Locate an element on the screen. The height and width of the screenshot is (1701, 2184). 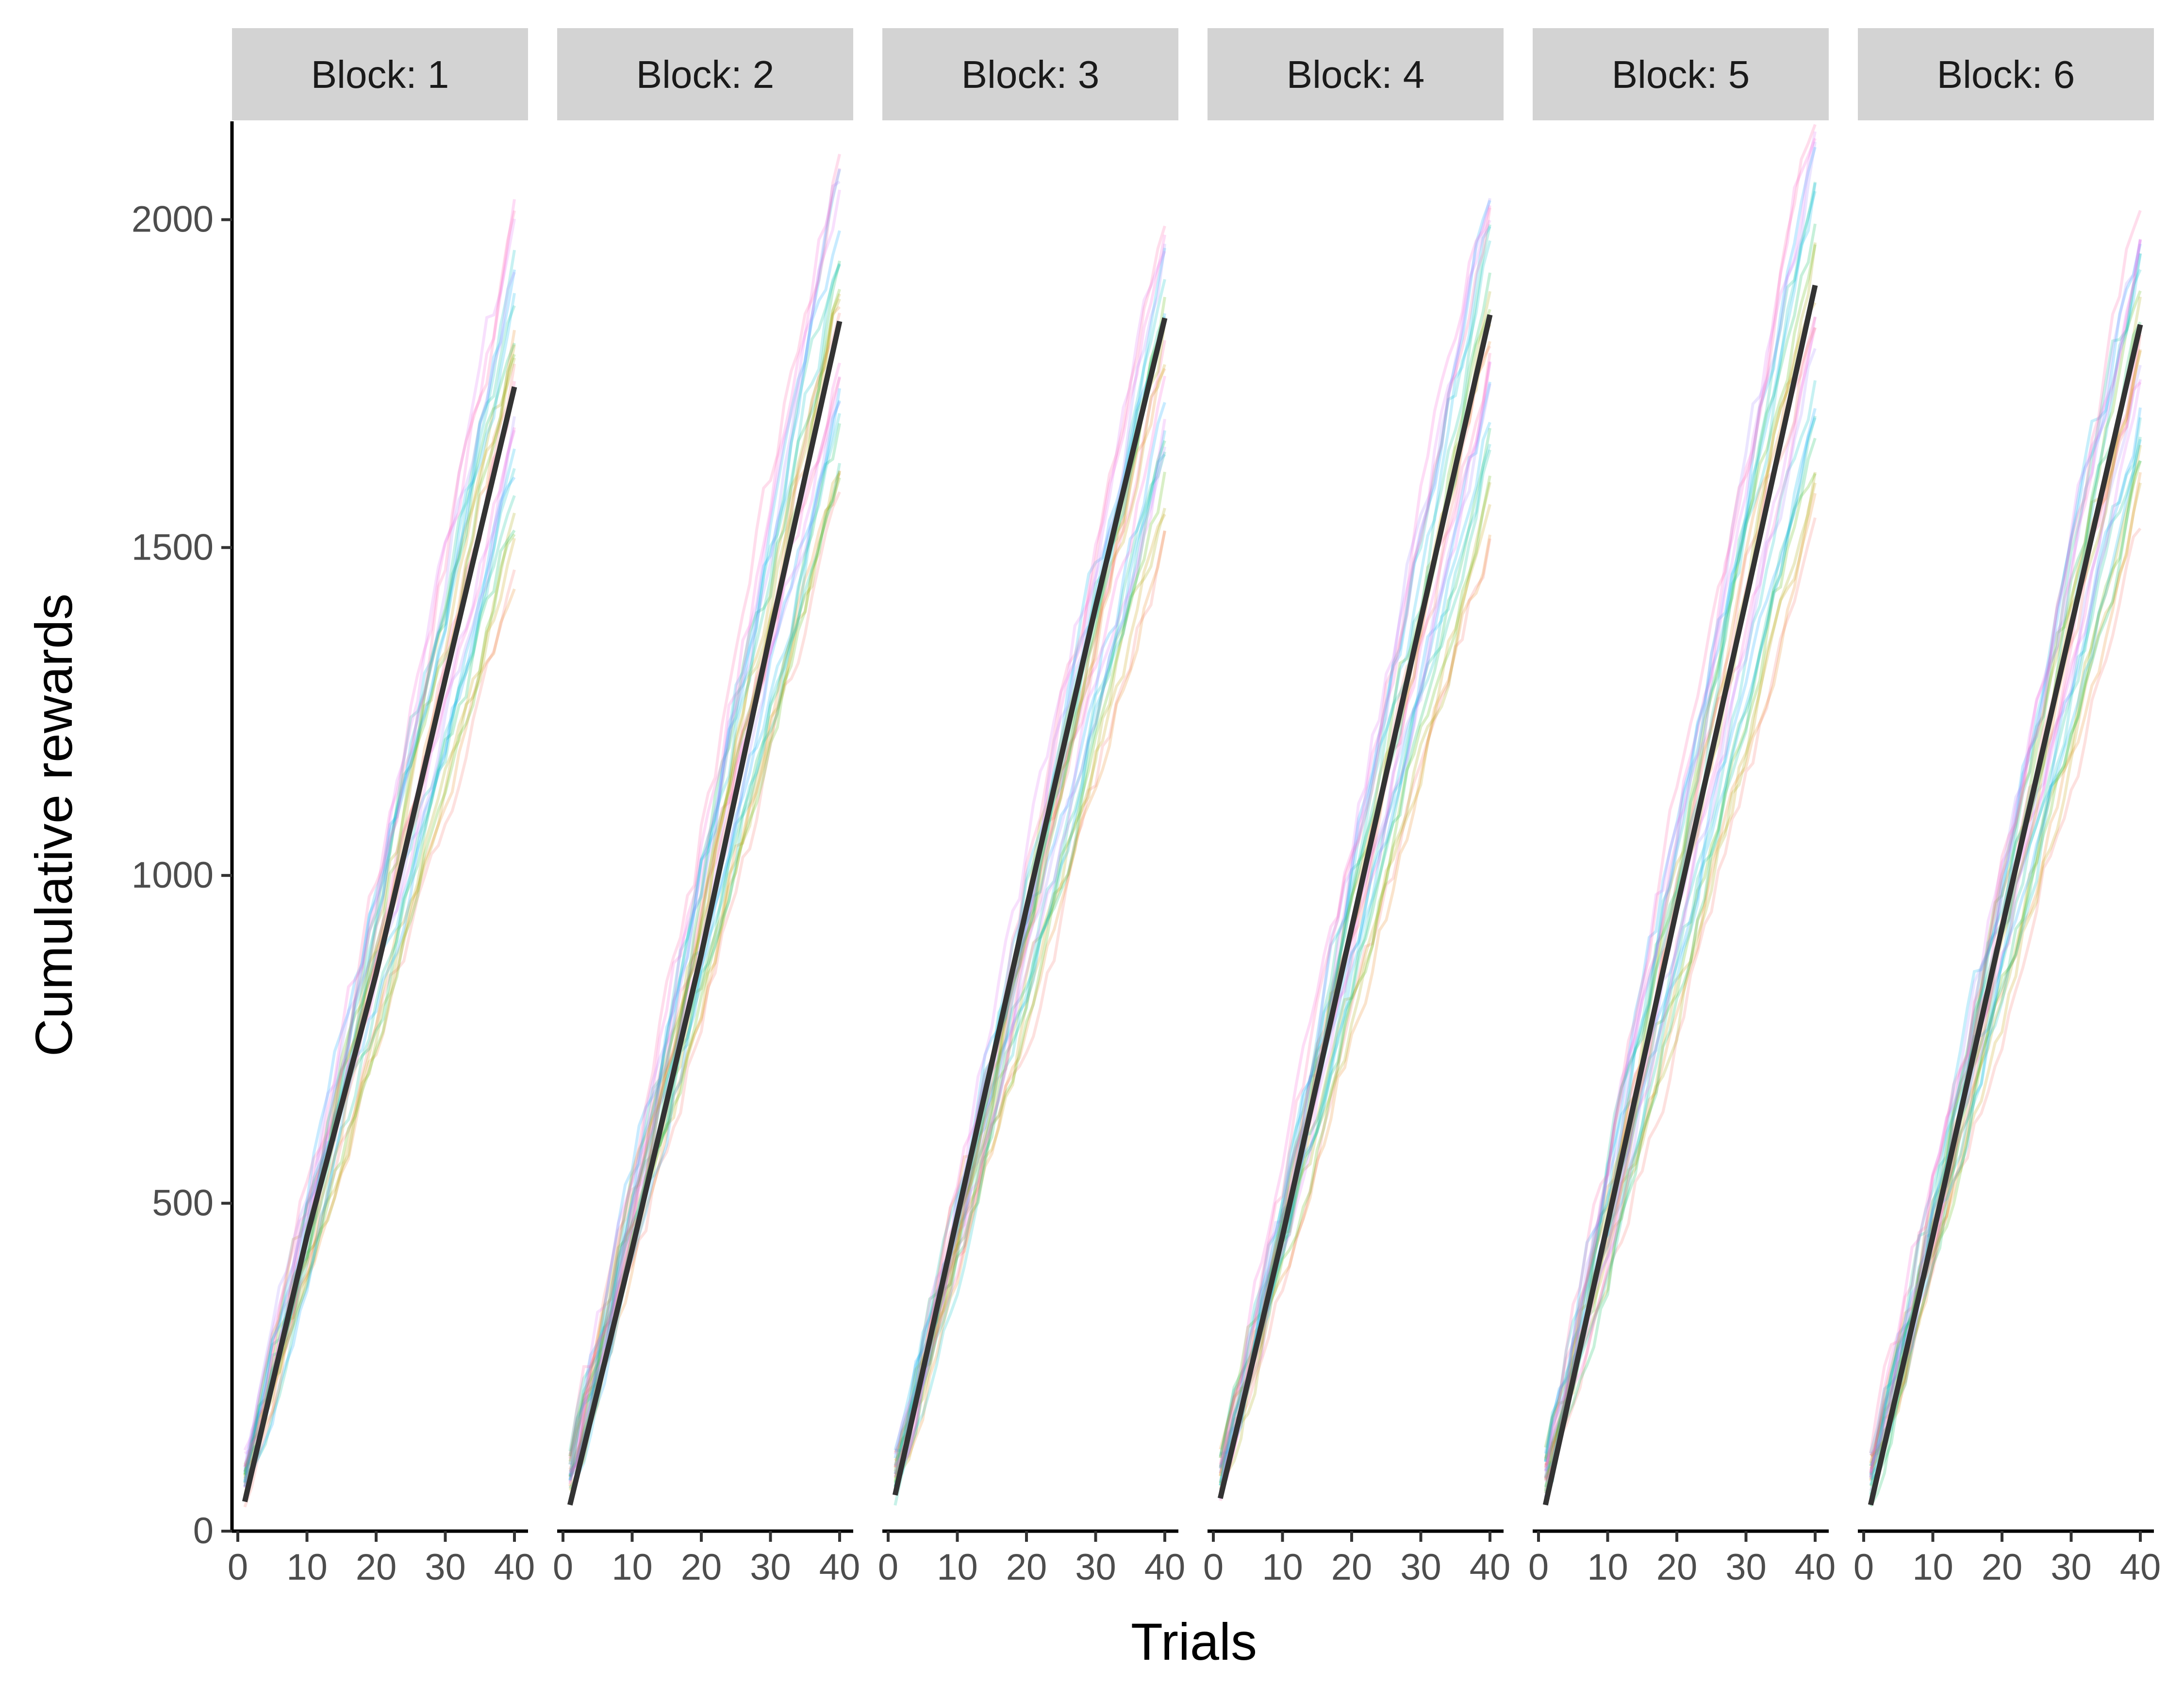
facet-label: Block: 2 is located at coordinates (705, 74).